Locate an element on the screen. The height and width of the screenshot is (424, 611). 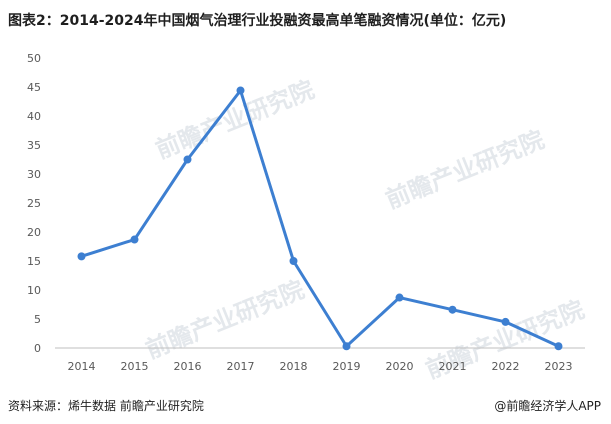
y-tick-label: 50 is located at coordinates (34, 58).